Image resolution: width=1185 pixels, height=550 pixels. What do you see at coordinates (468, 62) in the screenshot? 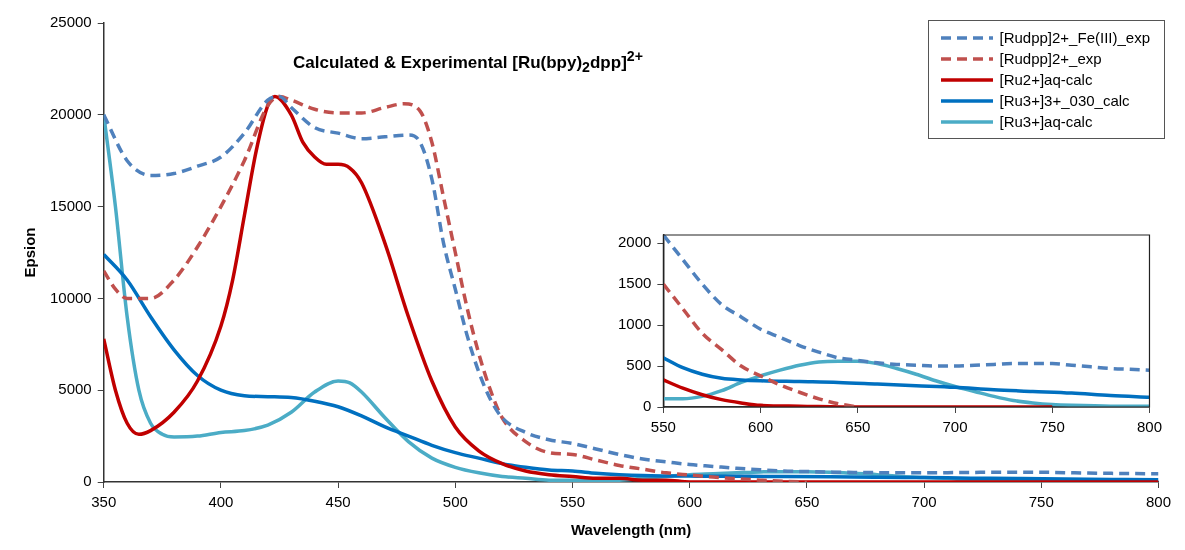
I see `text: Calculated & Experimental [Ru(bpy)$_{2}$dpp]$^{2+}$` at bounding box center [468, 62].